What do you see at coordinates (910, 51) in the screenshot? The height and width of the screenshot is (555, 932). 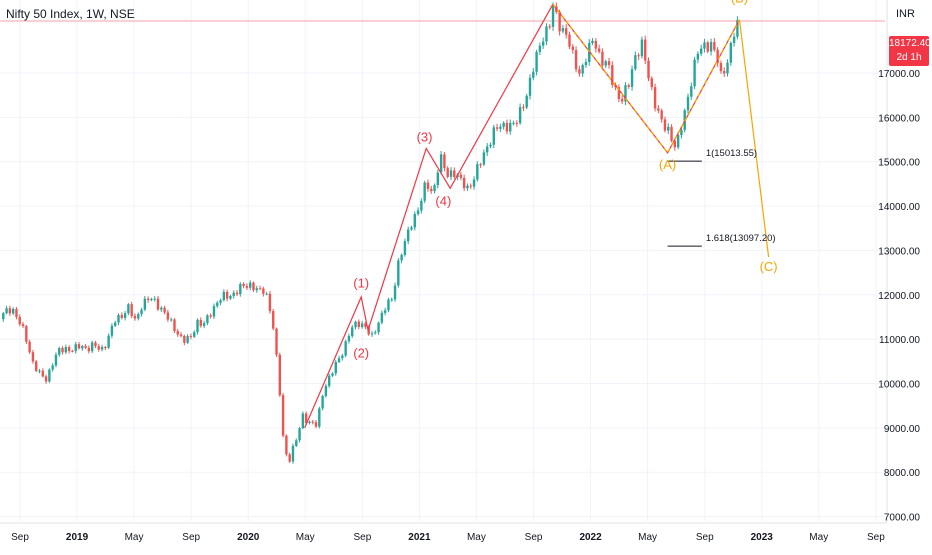 I see `last-price-tag: 18172.40 2d 1h` at bounding box center [910, 51].